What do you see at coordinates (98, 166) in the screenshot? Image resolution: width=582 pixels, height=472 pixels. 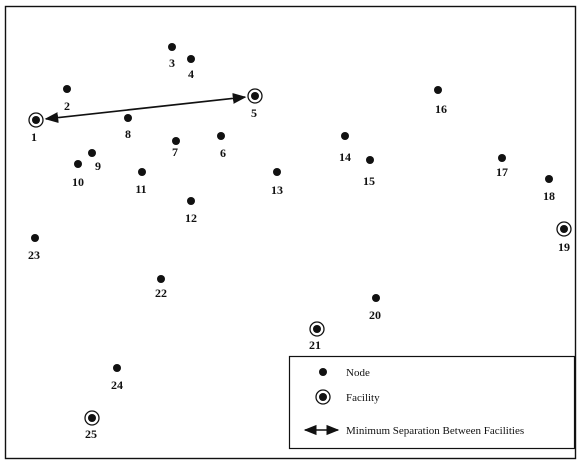 I see `node-label: 9` at bounding box center [98, 166].